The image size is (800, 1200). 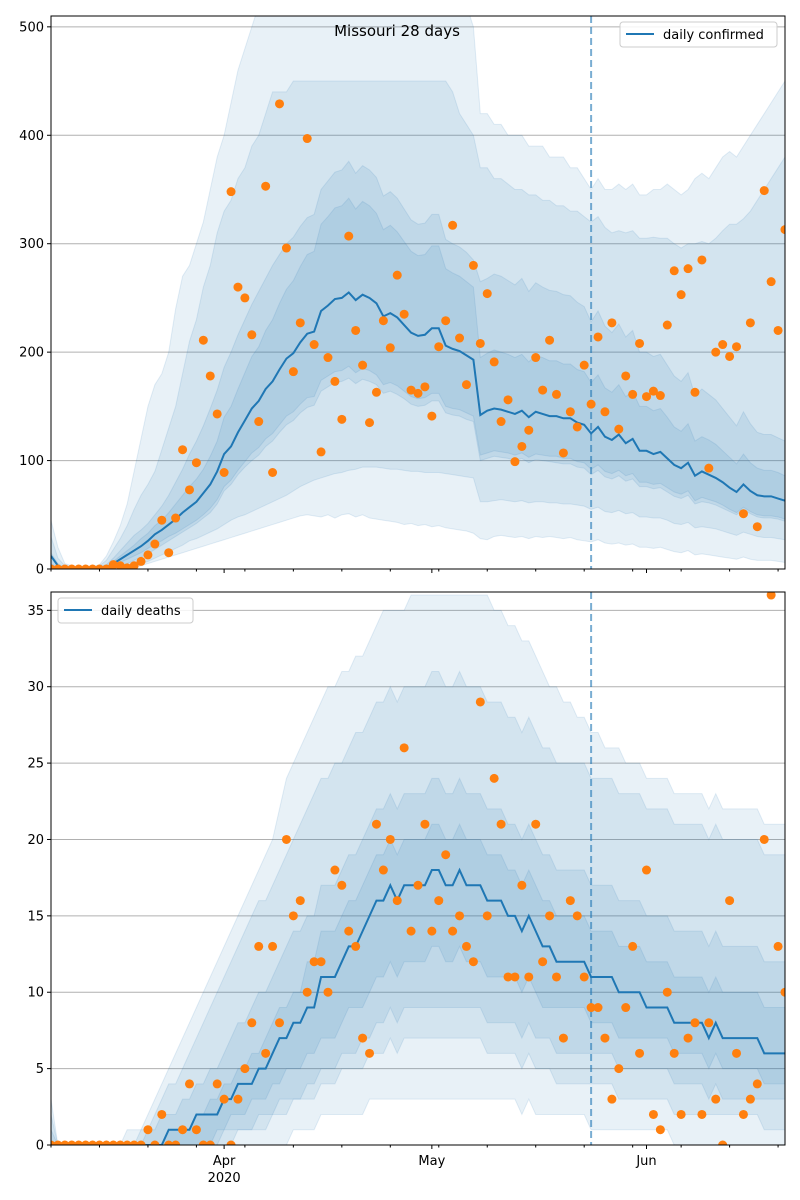 What do you see at coordinates (40, 570) in the screenshot?
I see `y-tick-label: 0` at bounding box center [40, 570].